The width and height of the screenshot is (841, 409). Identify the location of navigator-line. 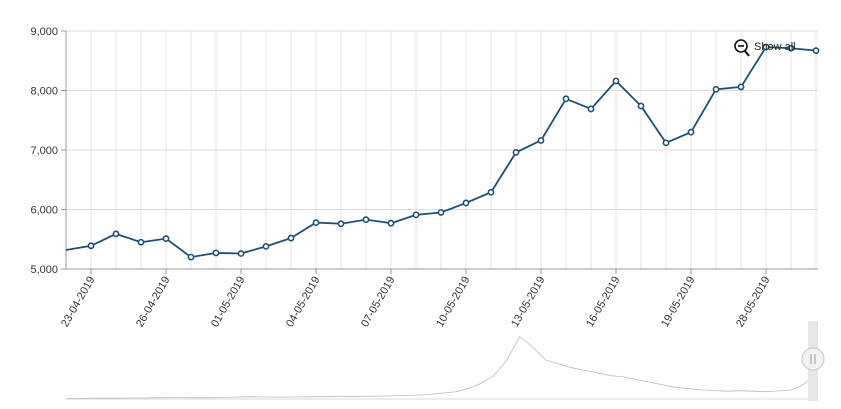
(442, 367).